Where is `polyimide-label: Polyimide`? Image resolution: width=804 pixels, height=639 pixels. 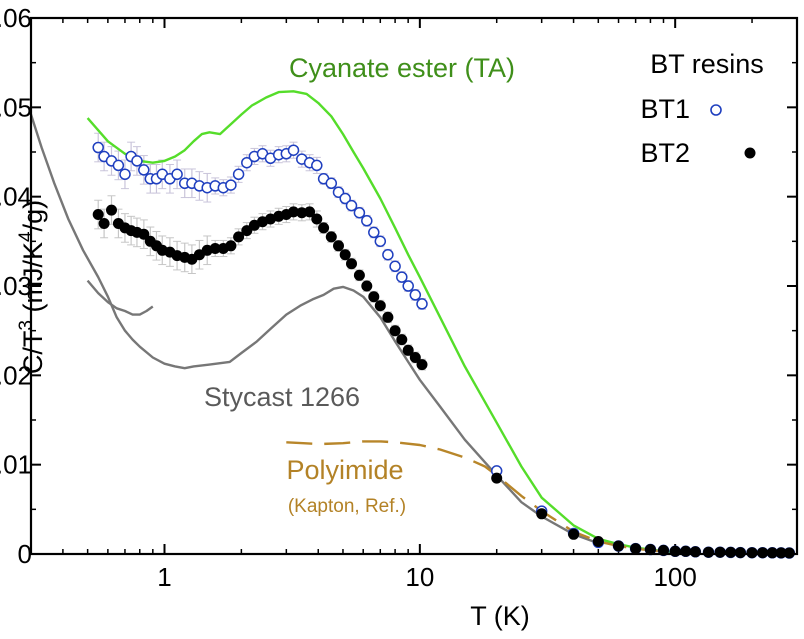 polyimide-label: Polyimide is located at coordinates (344, 470).